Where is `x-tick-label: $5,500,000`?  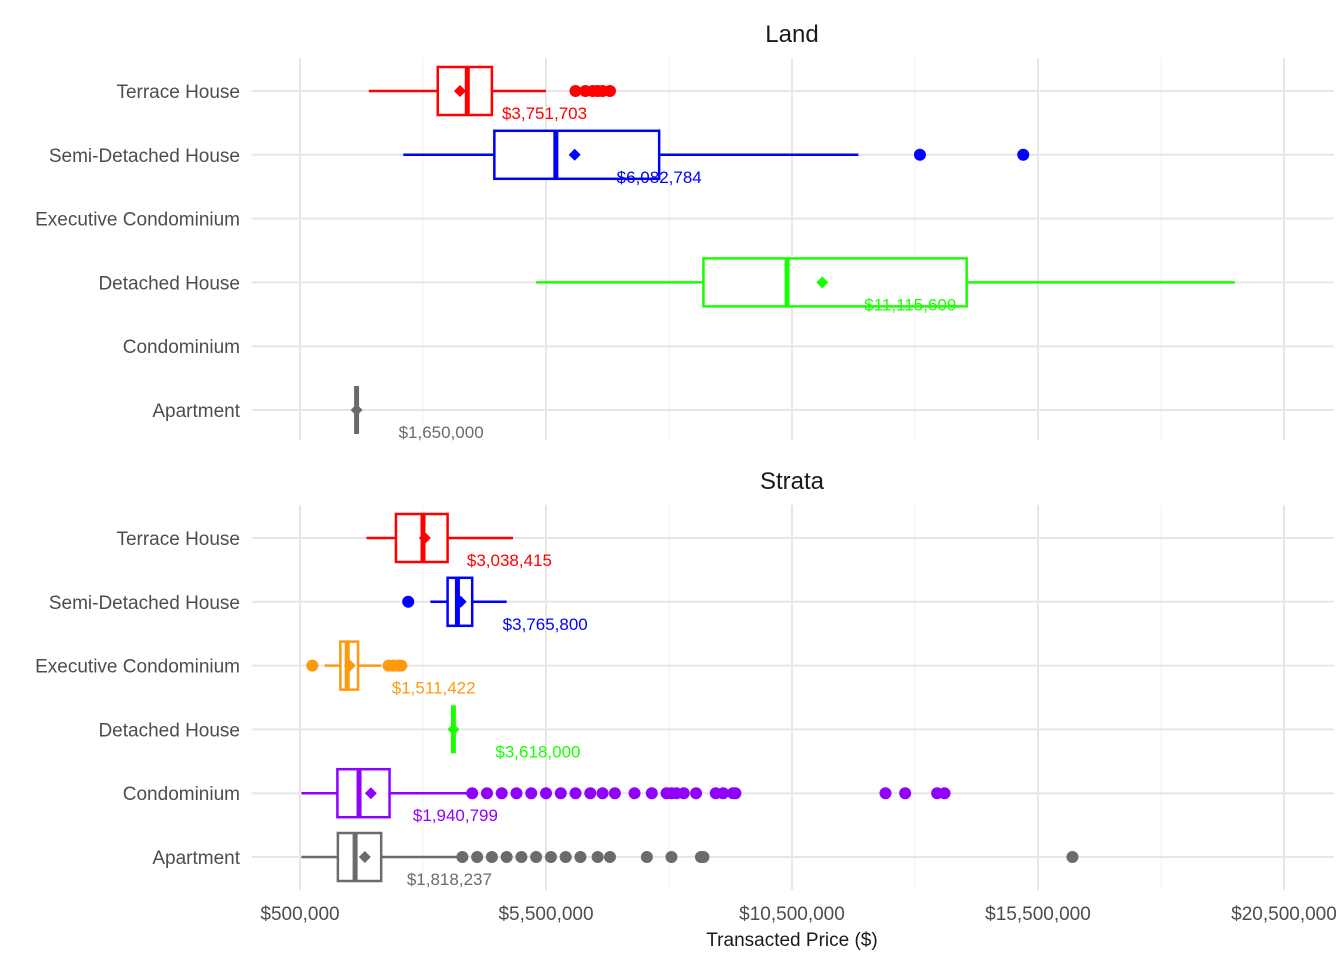 x-tick-label: $5,500,000 is located at coordinates (545, 914).